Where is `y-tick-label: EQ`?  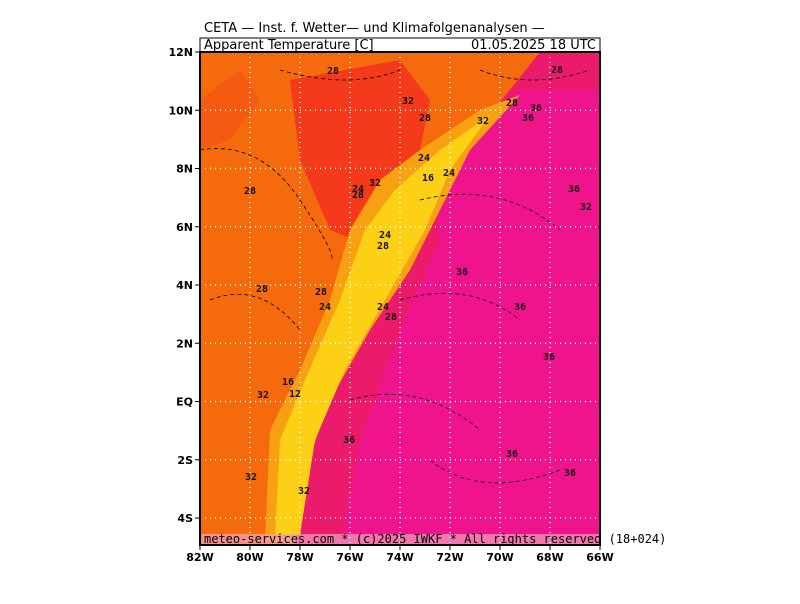
y-tick-label: EQ is located at coordinates (184, 402).